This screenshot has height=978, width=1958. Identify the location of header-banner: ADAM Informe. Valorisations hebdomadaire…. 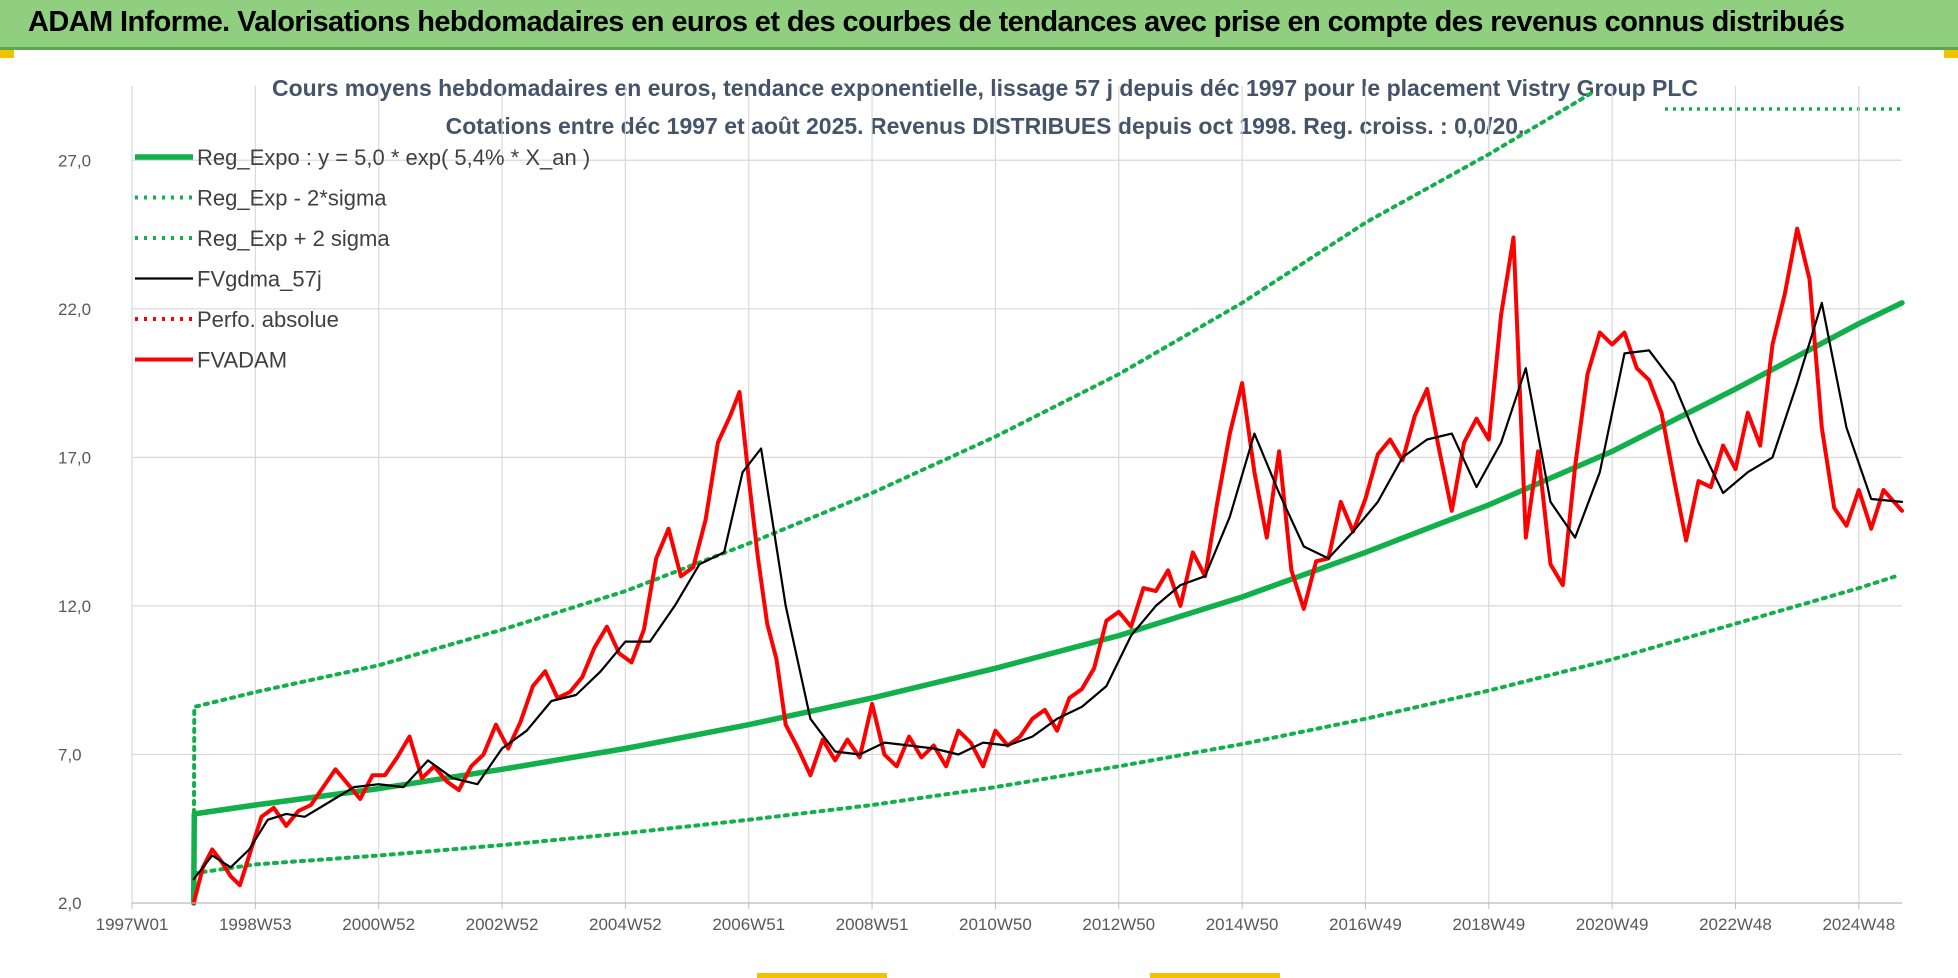
(979, 25).